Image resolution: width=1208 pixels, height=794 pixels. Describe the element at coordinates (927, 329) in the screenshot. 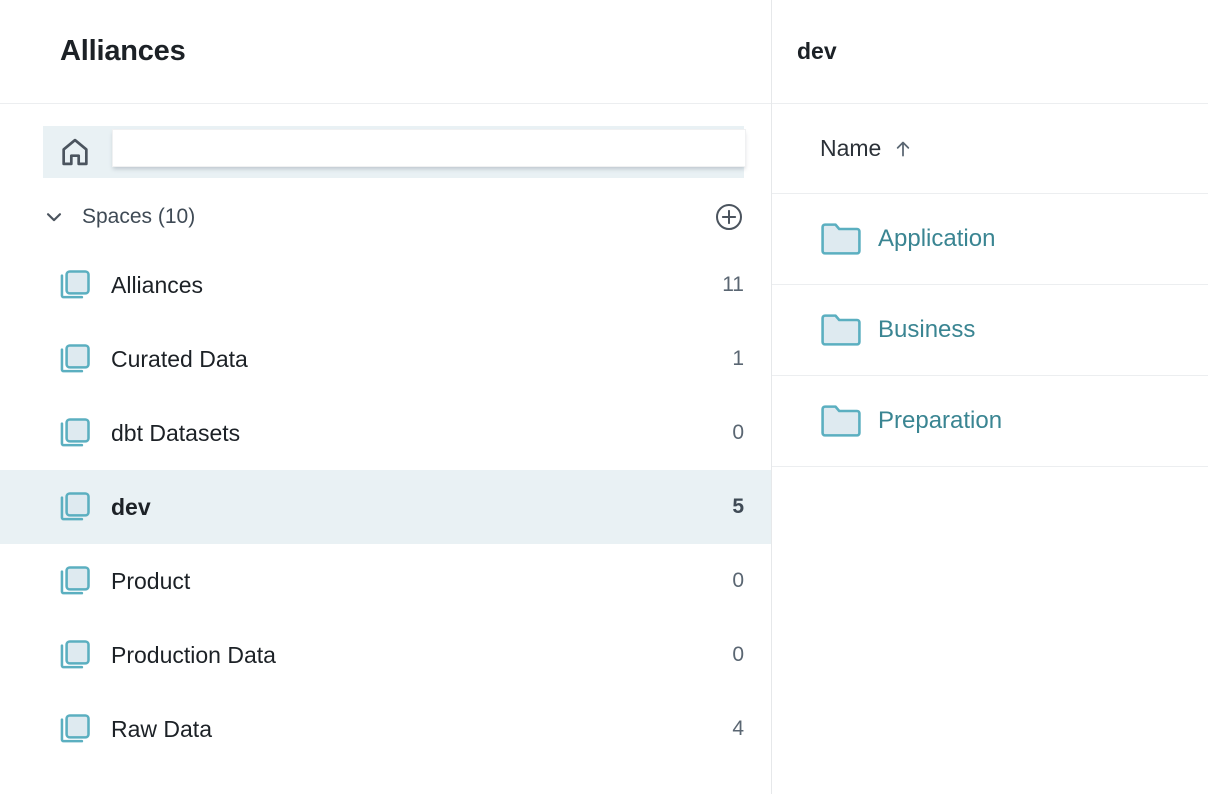

I see `folder-name-label: Business` at that location.